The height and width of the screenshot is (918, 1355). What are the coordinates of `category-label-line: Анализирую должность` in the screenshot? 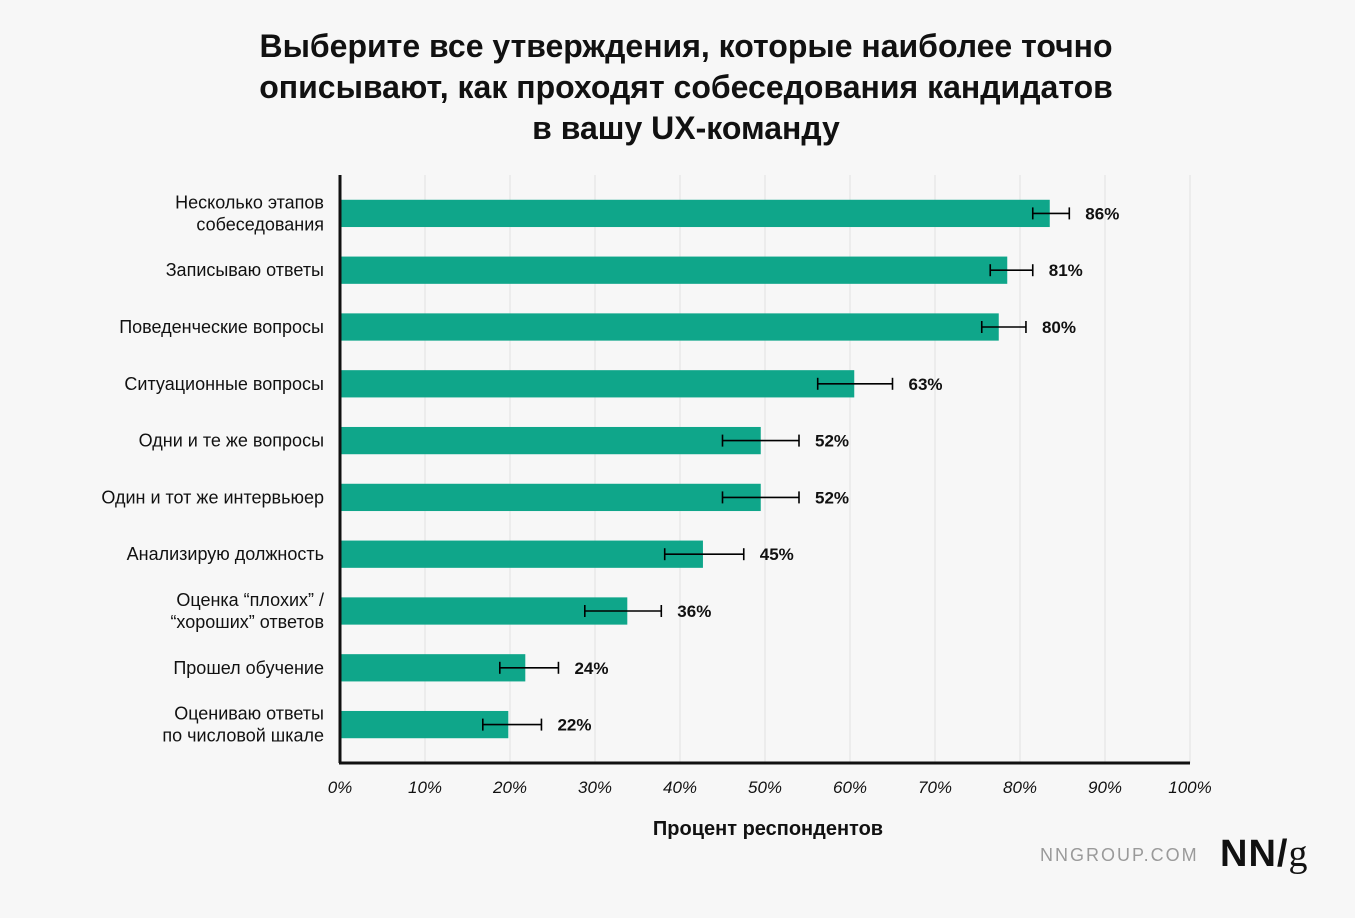 It's located at (225, 554).